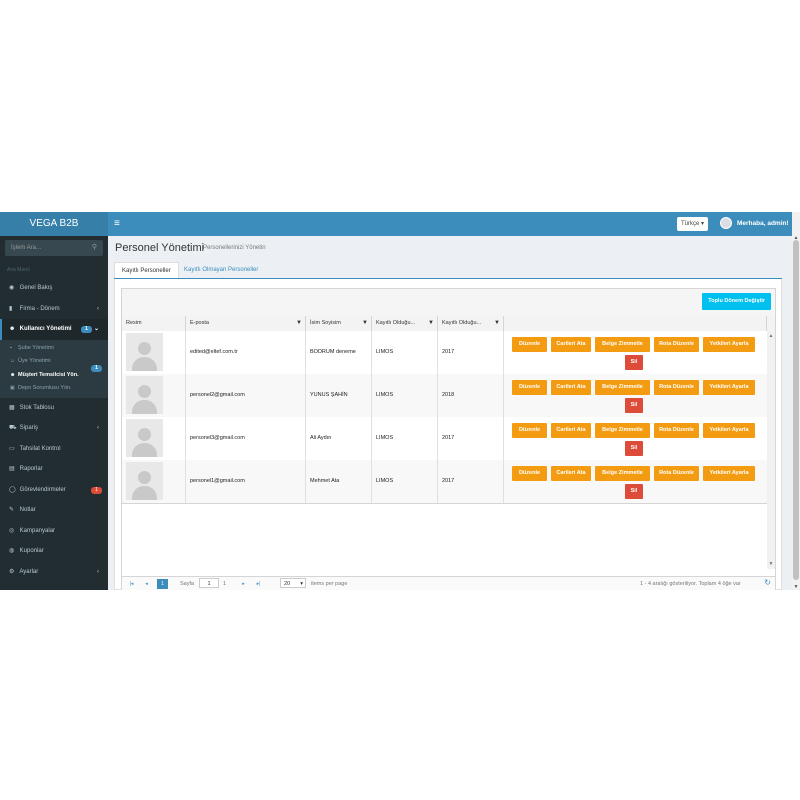 This screenshot has height=800, width=800. What do you see at coordinates (12, 489) in the screenshot?
I see `tasks-icon: ◯` at bounding box center [12, 489].